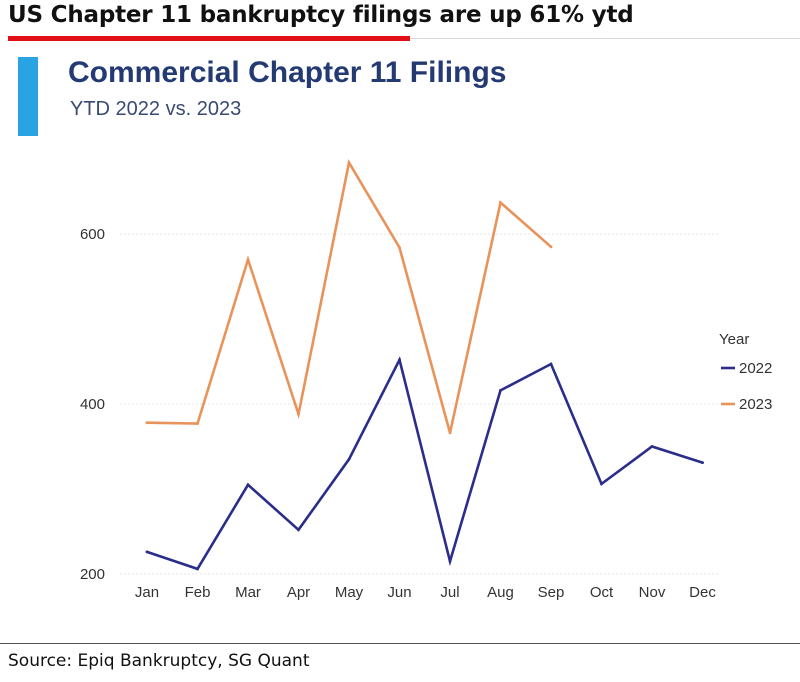 Image resolution: width=800 pixels, height=682 pixels. Describe the element at coordinates (399, 592) in the screenshot. I see `x-tick-label: Jun` at that location.